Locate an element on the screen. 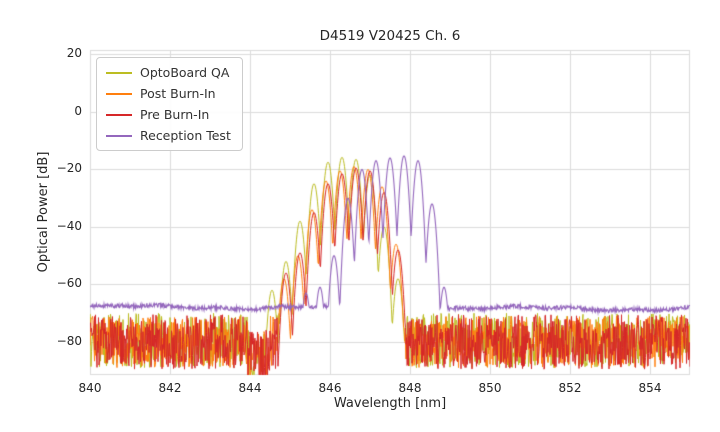 This screenshot has height=432, width=720. x-tick-label: 850 is located at coordinates (490, 388).